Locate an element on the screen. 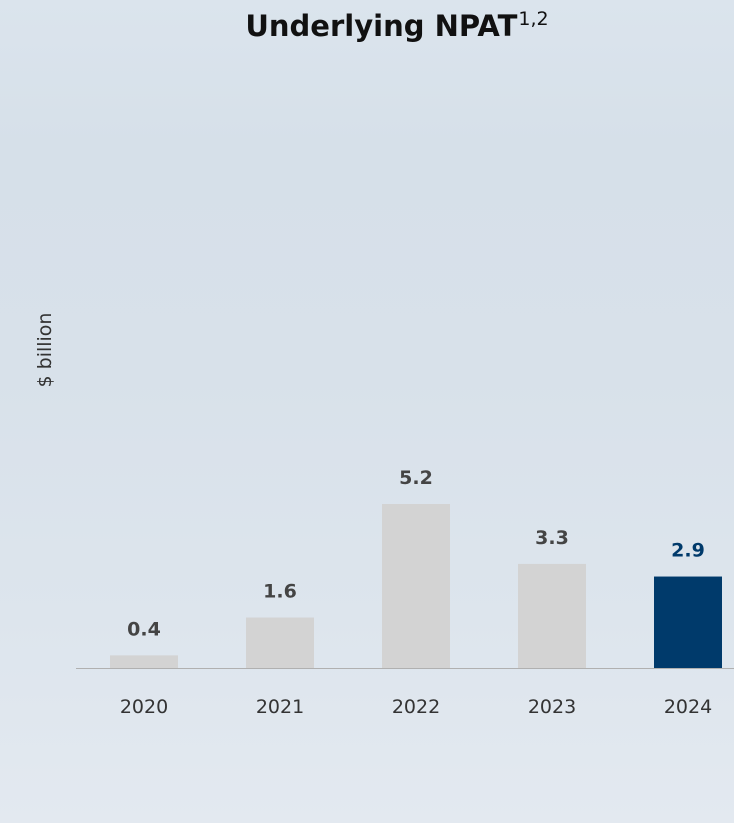  x-tick-label-2022: 2022 is located at coordinates (416, 707).